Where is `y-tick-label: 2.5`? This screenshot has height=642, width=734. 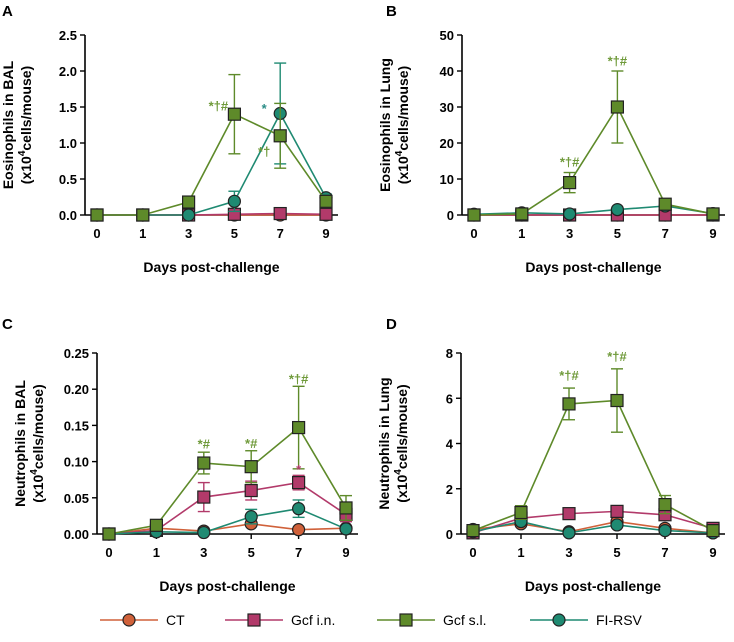 y-tick-label: 2.5 is located at coordinates (68, 35).